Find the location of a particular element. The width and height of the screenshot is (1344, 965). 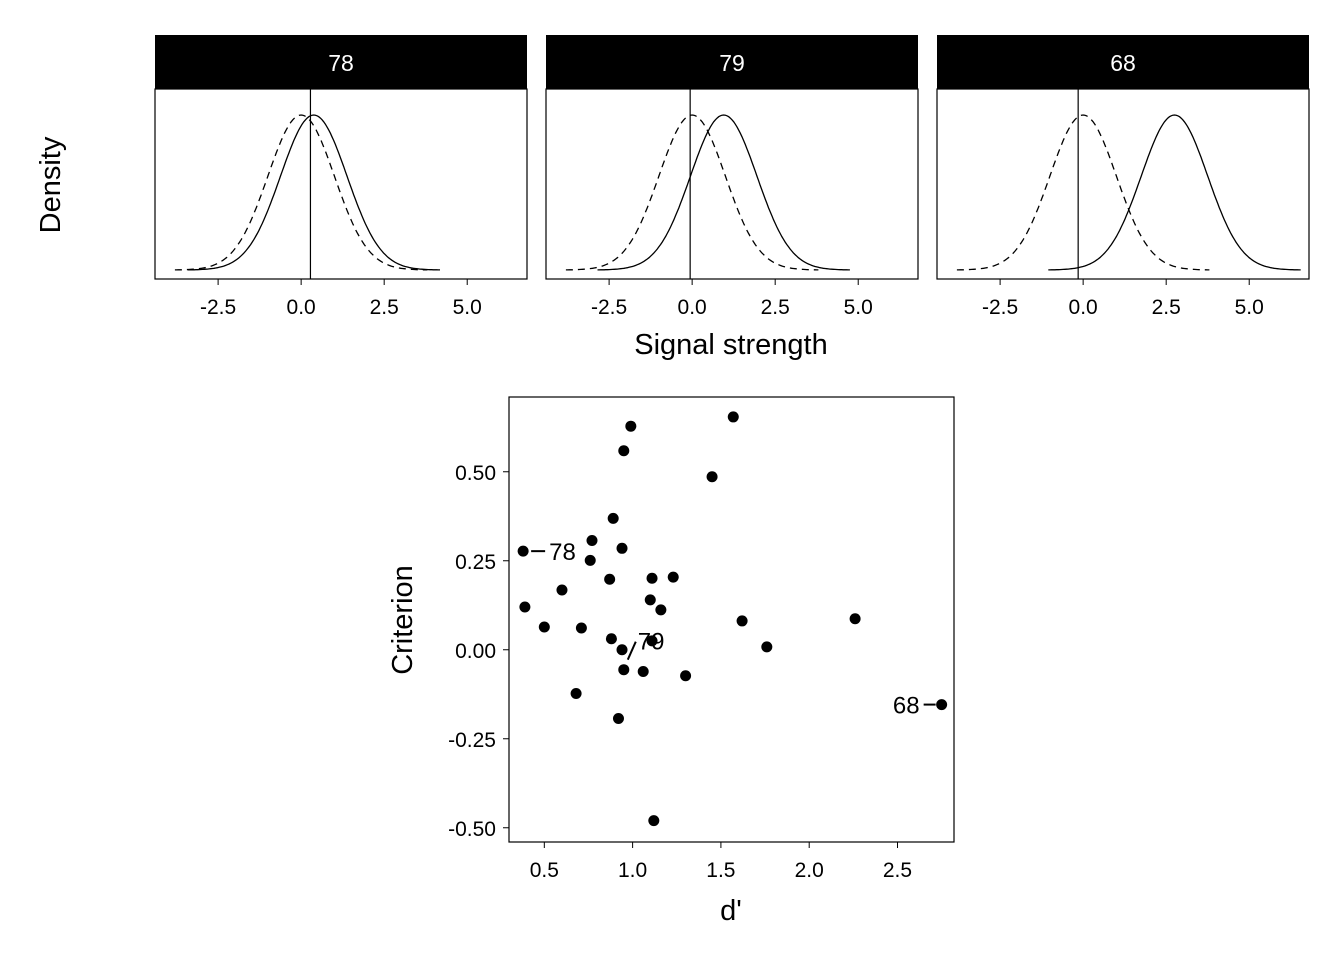

facet-label: 68 is located at coordinates (1123, 63).